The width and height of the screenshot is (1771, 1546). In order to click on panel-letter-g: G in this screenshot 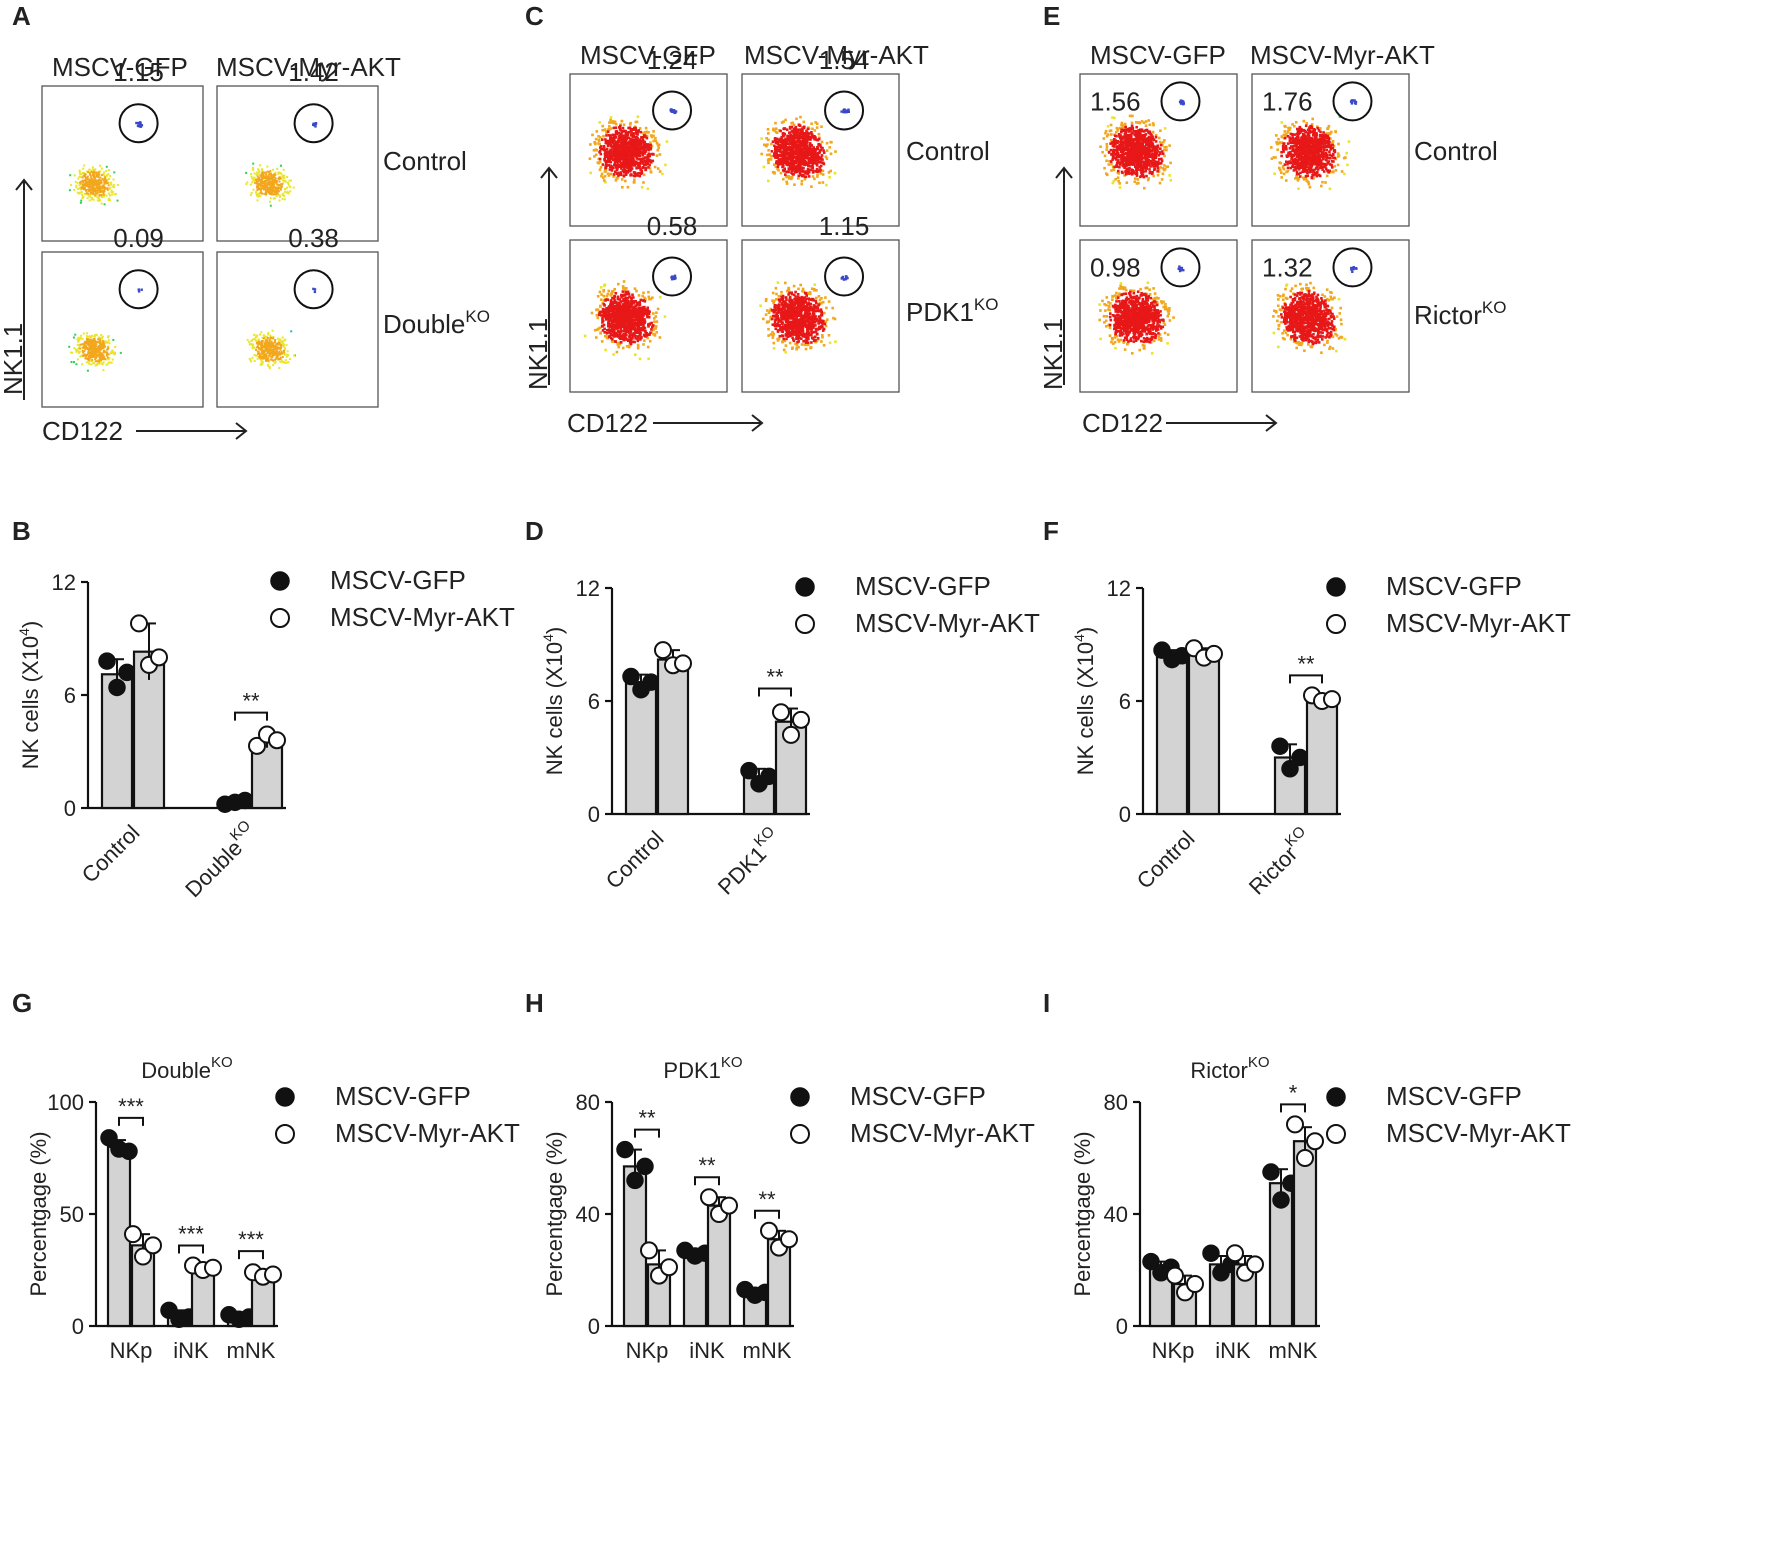, I will do `click(22, 1003)`.